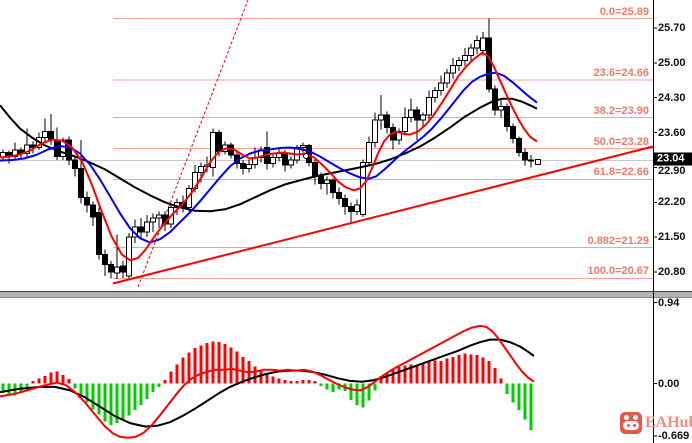 The width and height of the screenshot is (692, 443). I want to click on separator-bar, so click(346, 294).